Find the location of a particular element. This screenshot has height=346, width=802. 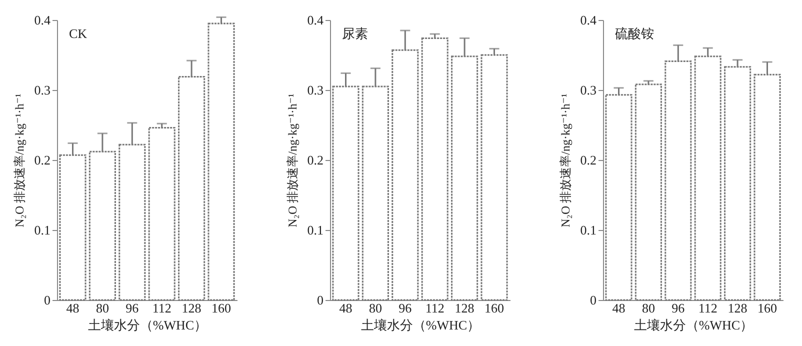

chart-title: 尿素 is located at coordinates (355, 33).